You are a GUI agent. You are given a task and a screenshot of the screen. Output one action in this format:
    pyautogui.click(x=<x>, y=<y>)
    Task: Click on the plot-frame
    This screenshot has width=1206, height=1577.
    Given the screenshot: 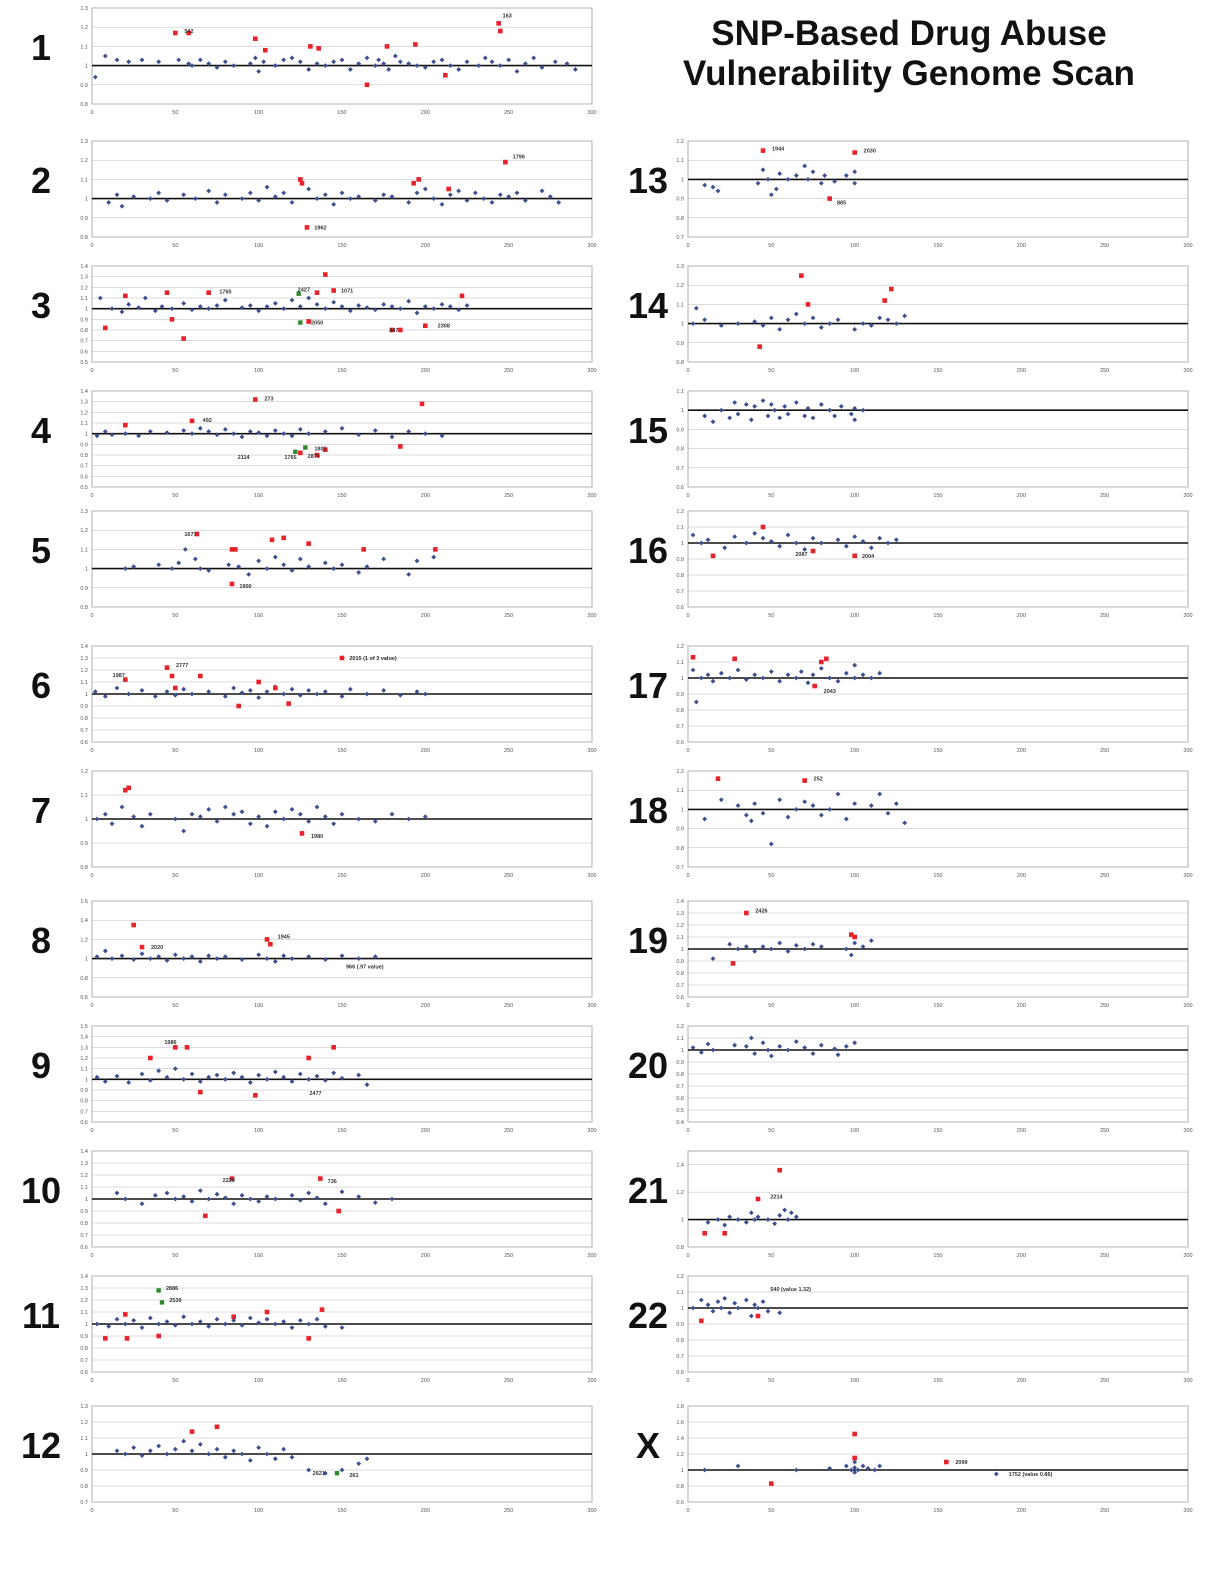 What is the action you would take?
    pyautogui.click(x=342, y=189)
    